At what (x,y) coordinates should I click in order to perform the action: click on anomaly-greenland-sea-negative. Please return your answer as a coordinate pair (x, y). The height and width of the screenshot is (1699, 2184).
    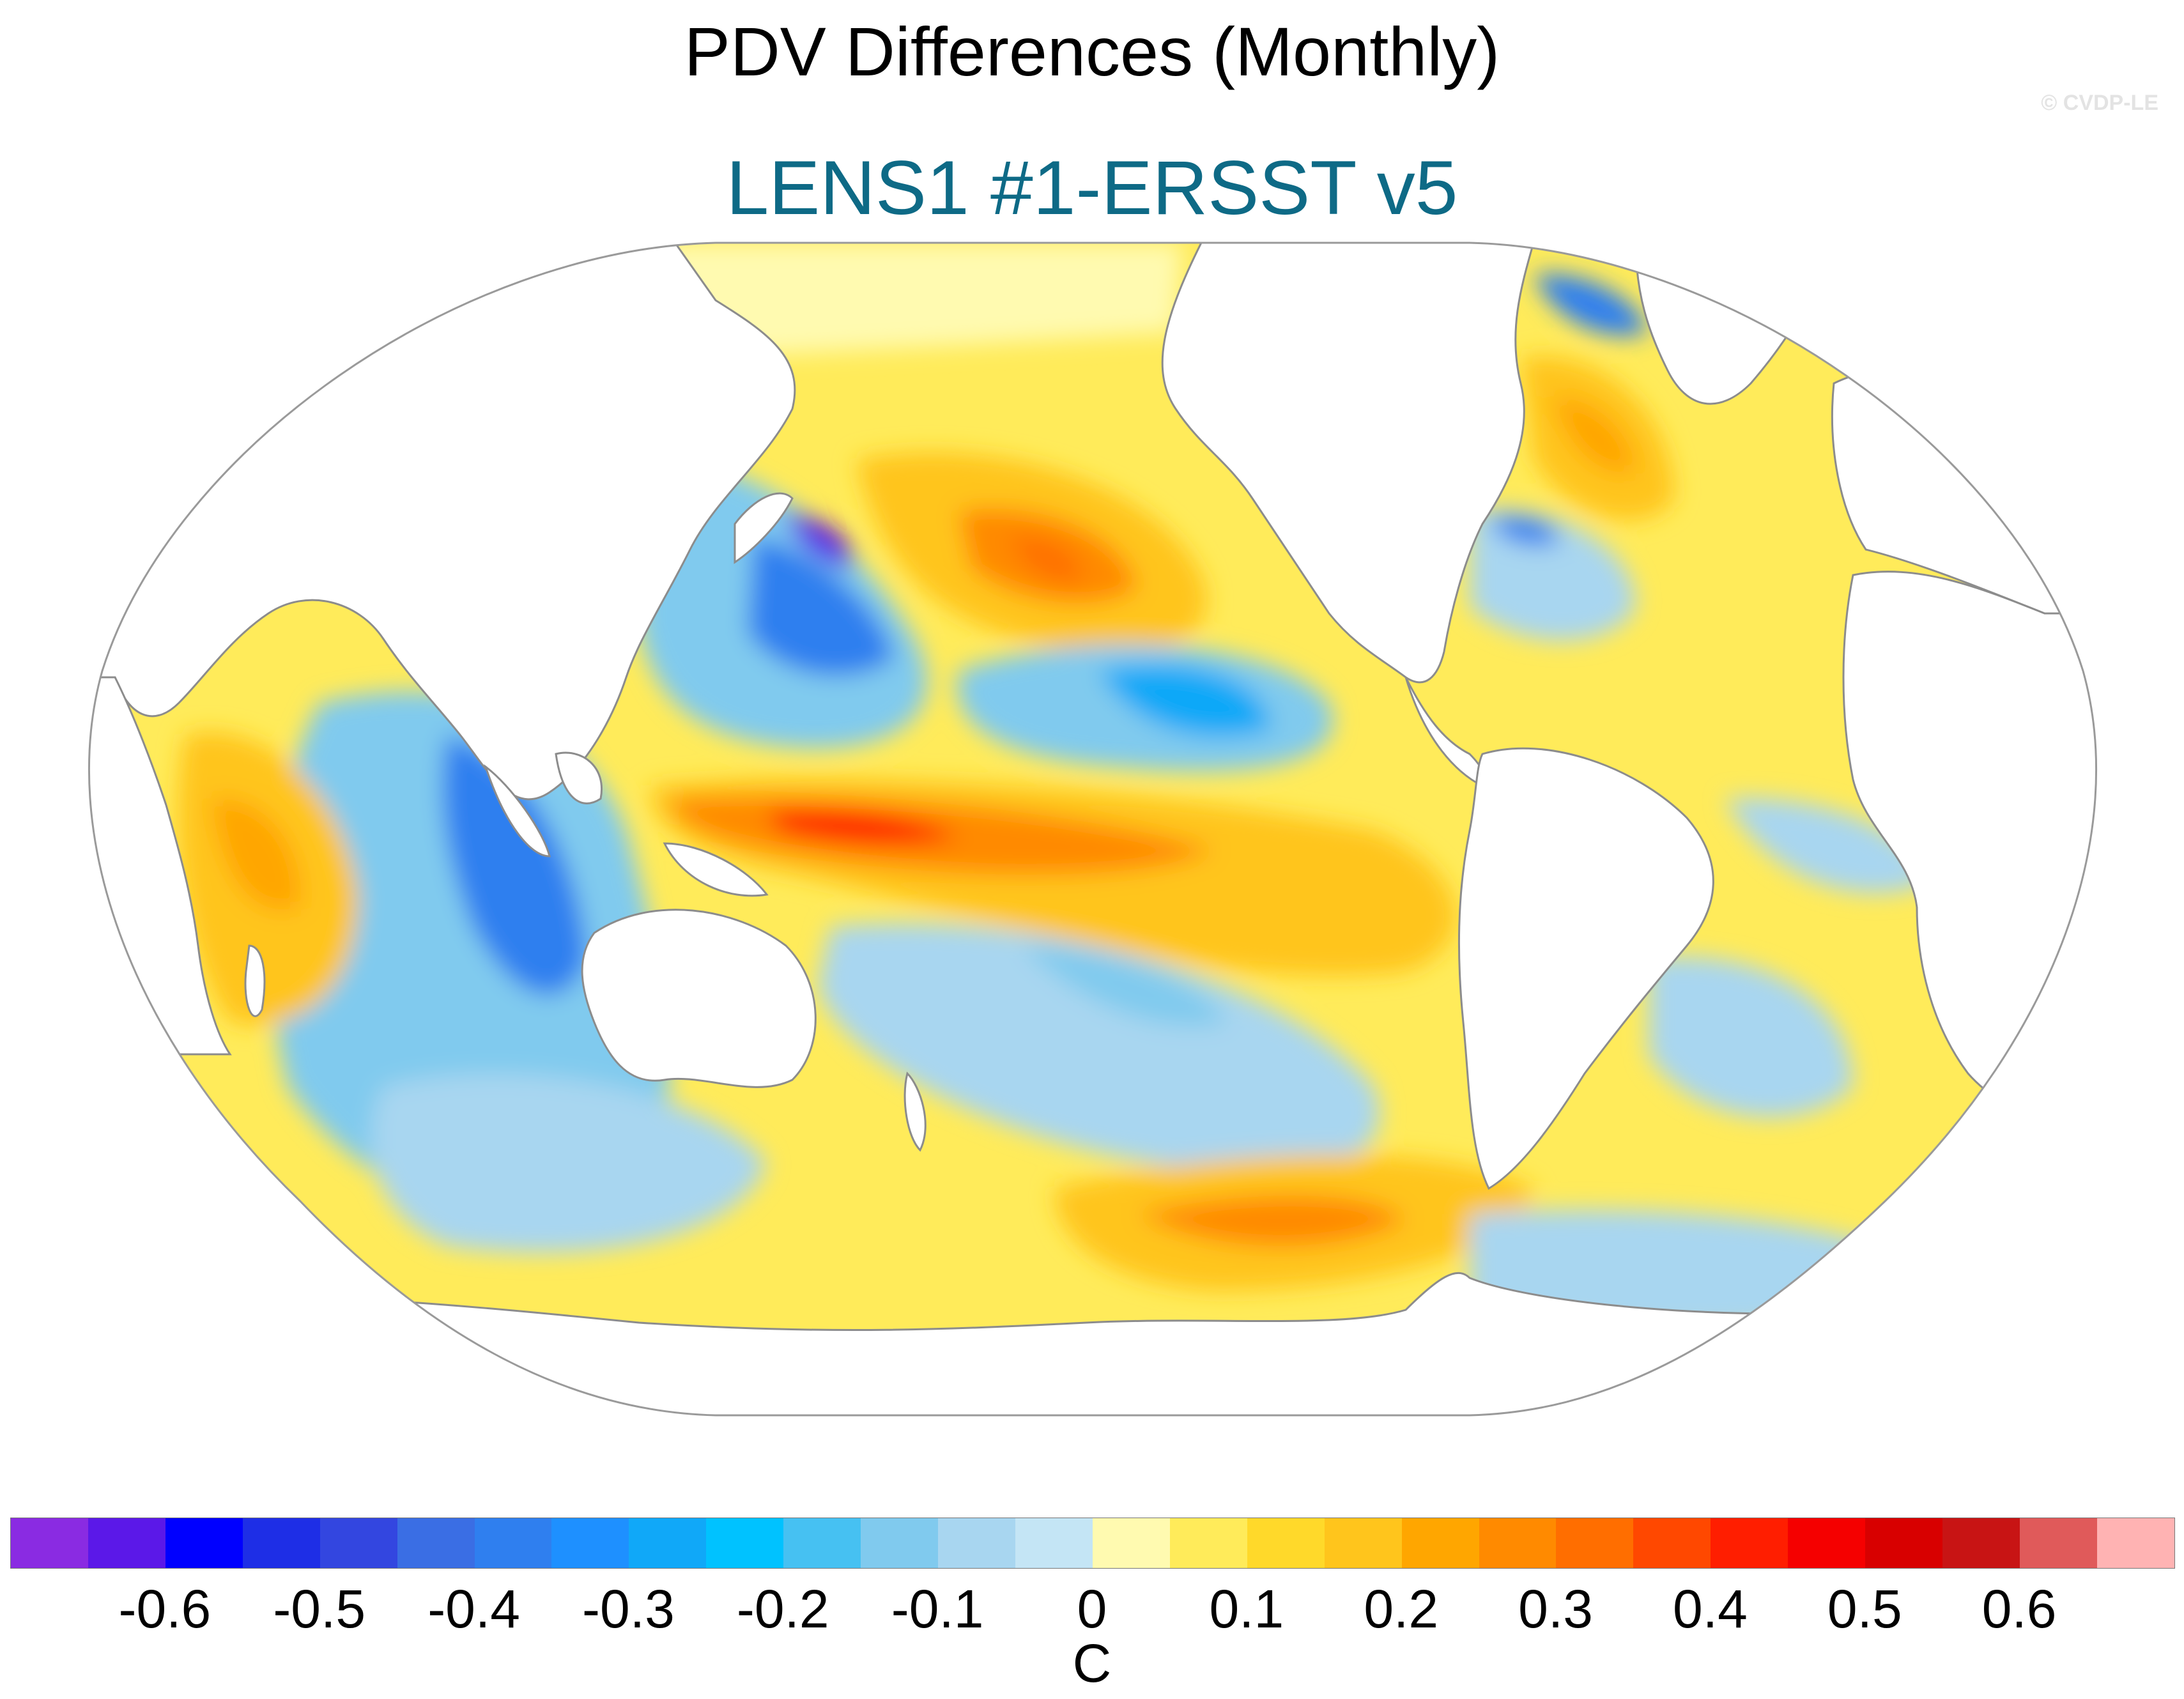
    Looking at the image, I should click on (1591, 304).